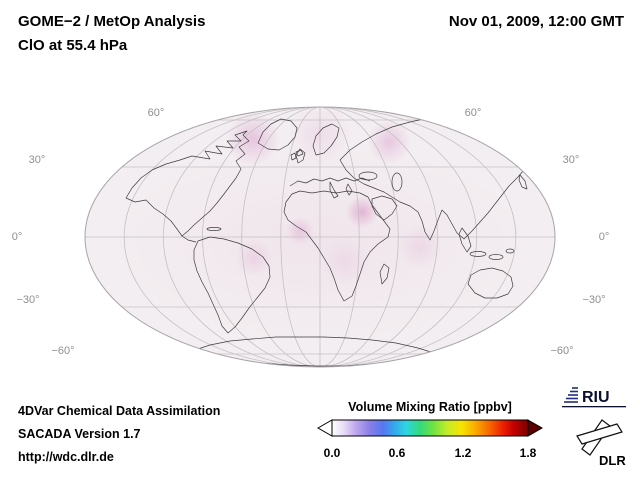 Image resolution: width=640 pixels, height=480 pixels. What do you see at coordinates (571, 160) in the screenshot?
I see `lat-label-right-30: 30°` at bounding box center [571, 160].